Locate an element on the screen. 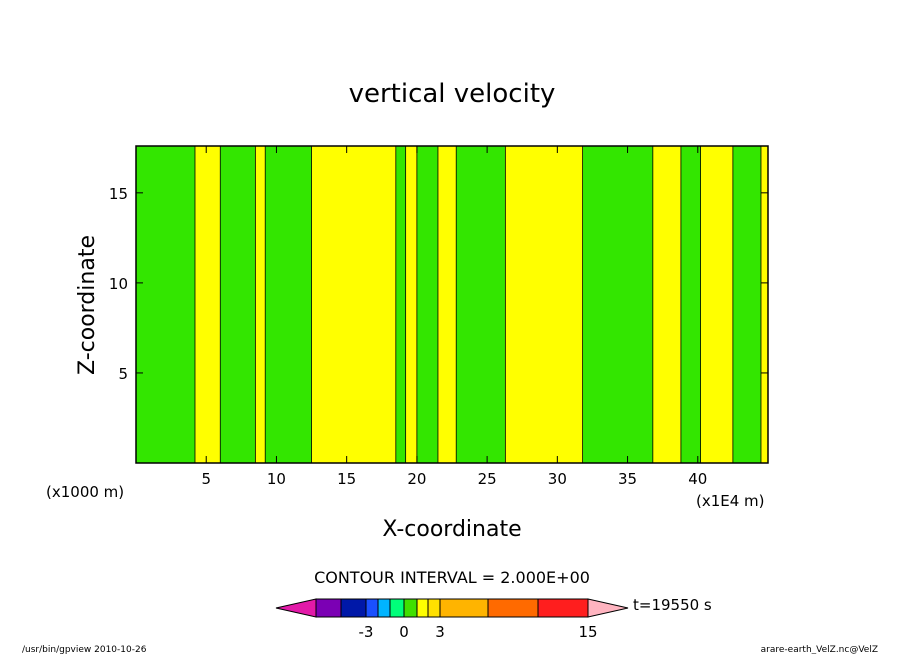 The image size is (904, 654). colorbar-tick-label: 15 is located at coordinates (587, 632).